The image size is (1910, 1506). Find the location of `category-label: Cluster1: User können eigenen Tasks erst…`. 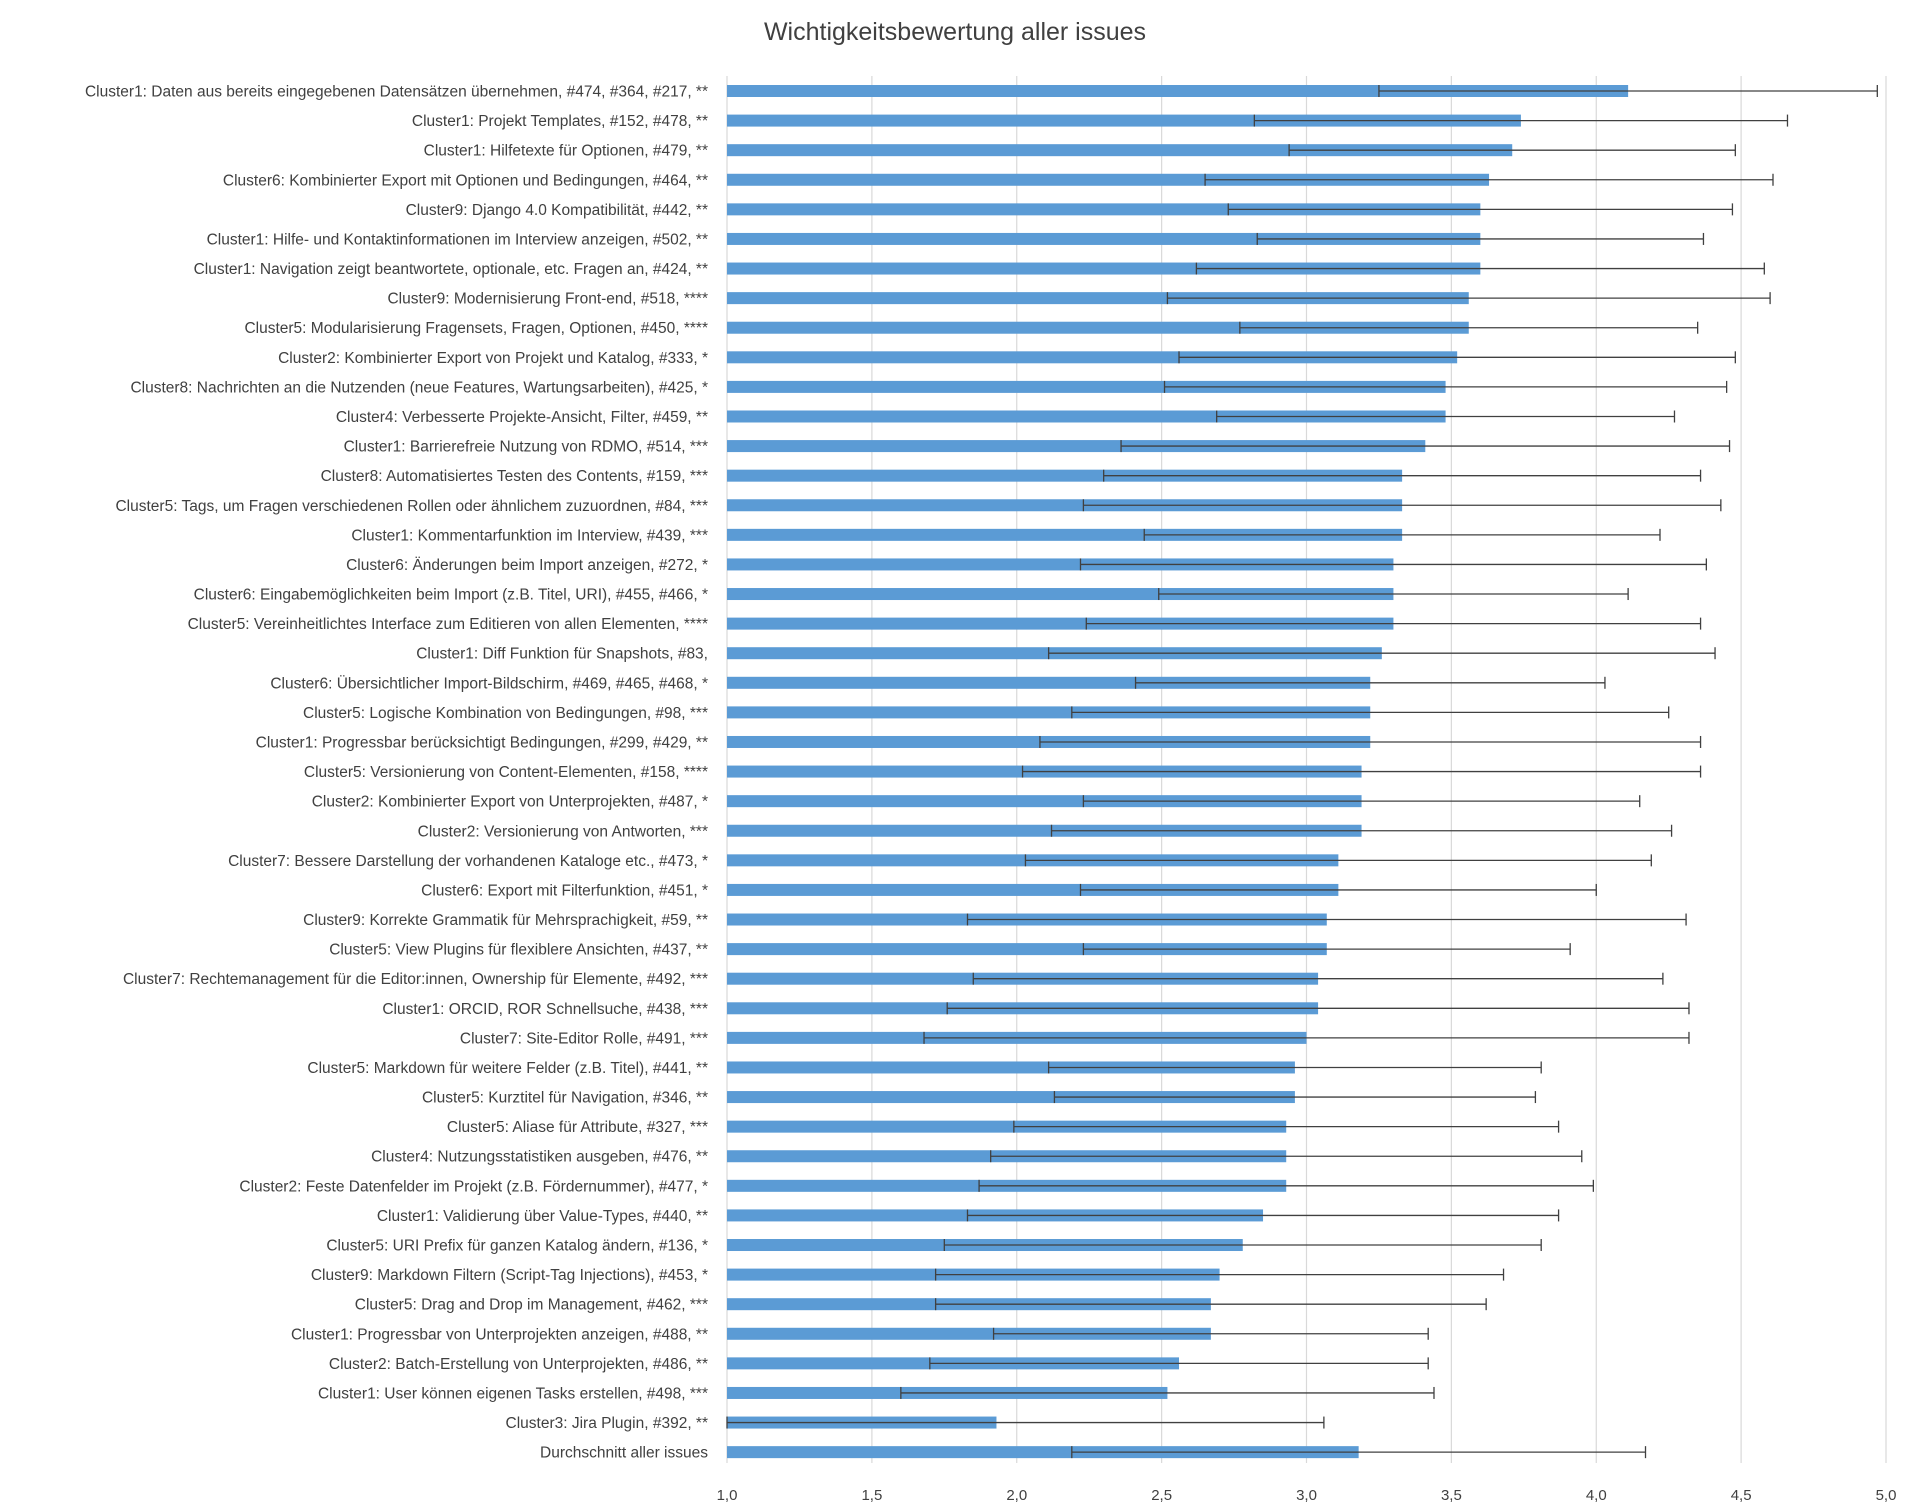

category-label: Cluster1: User können eigenen Tasks erst… is located at coordinates (513, 1393).